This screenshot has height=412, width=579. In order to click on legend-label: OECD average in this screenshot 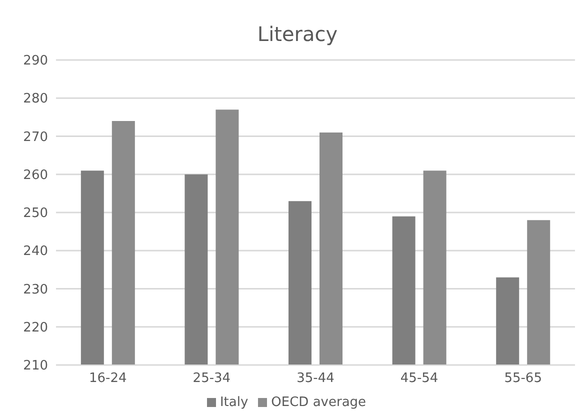, I will do `click(318, 402)`.